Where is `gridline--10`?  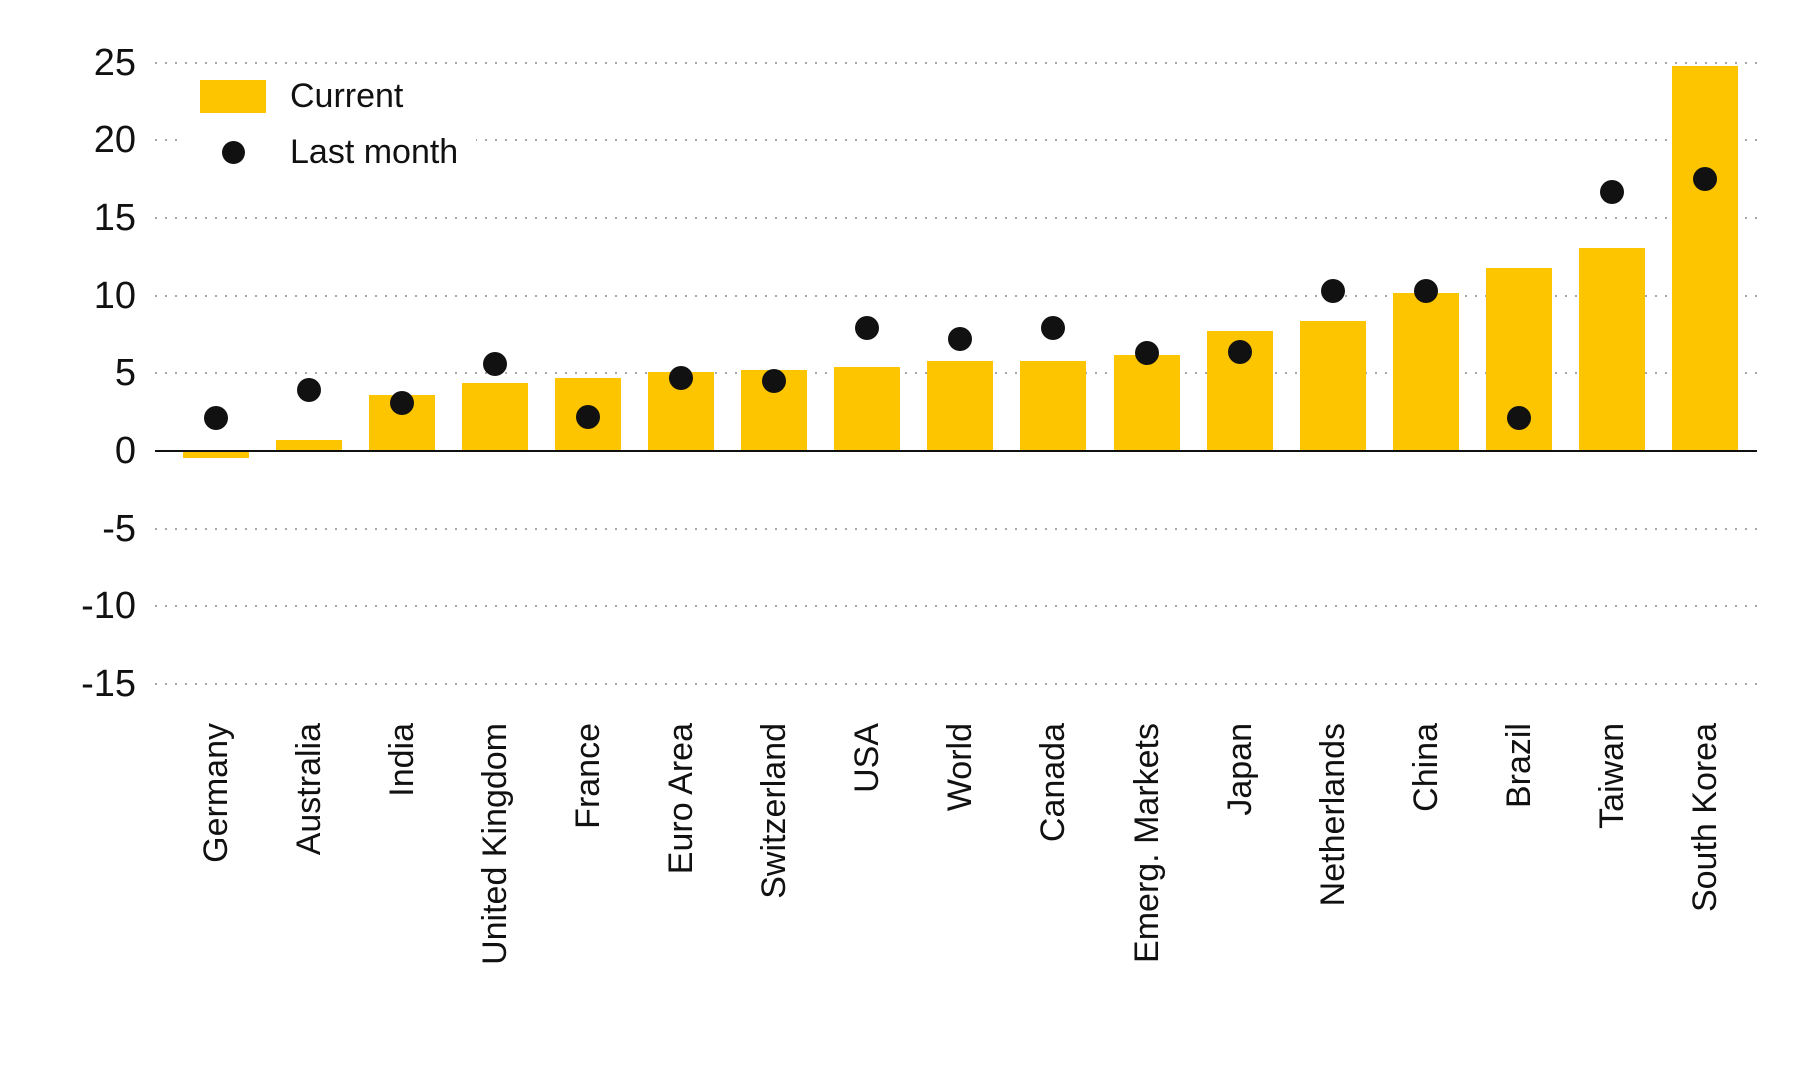 gridline--10 is located at coordinates (956, 606).